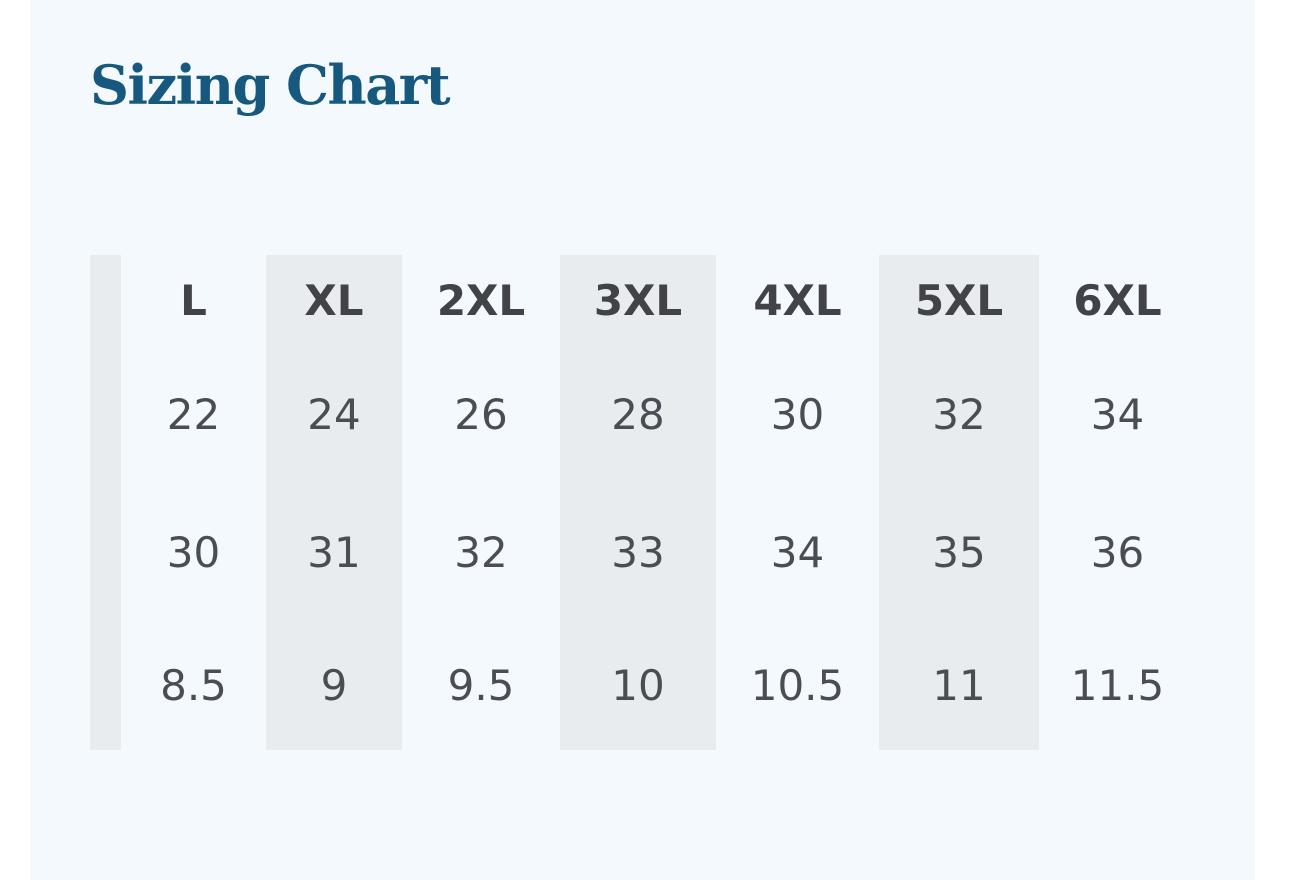  Describe the element at coordinates (797, 685) in the screenshot. I see `table-cell: 10.5` at that location.